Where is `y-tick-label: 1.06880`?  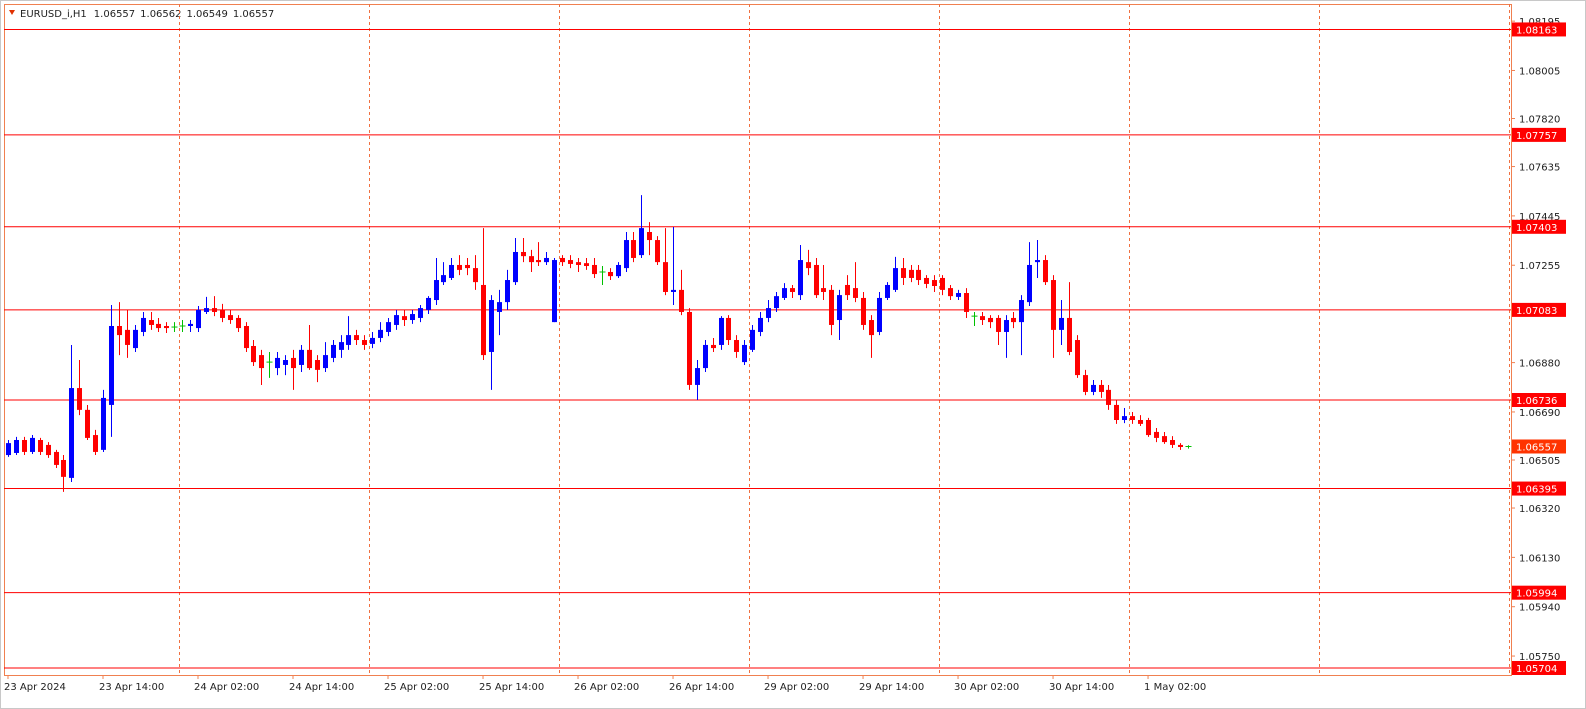
y-tick-label: 1.06880 is located at coordinates (1539, 364).